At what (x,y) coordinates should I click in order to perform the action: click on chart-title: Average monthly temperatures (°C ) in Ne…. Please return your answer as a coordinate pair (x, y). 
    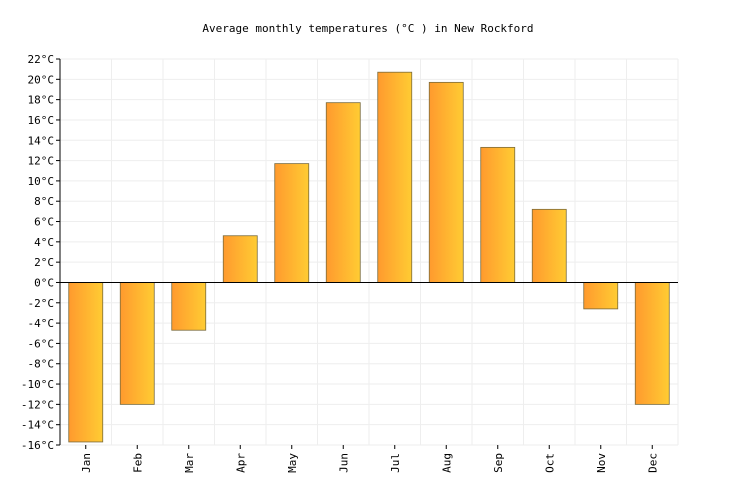
    Looking at the image, I should click on (368, 28).